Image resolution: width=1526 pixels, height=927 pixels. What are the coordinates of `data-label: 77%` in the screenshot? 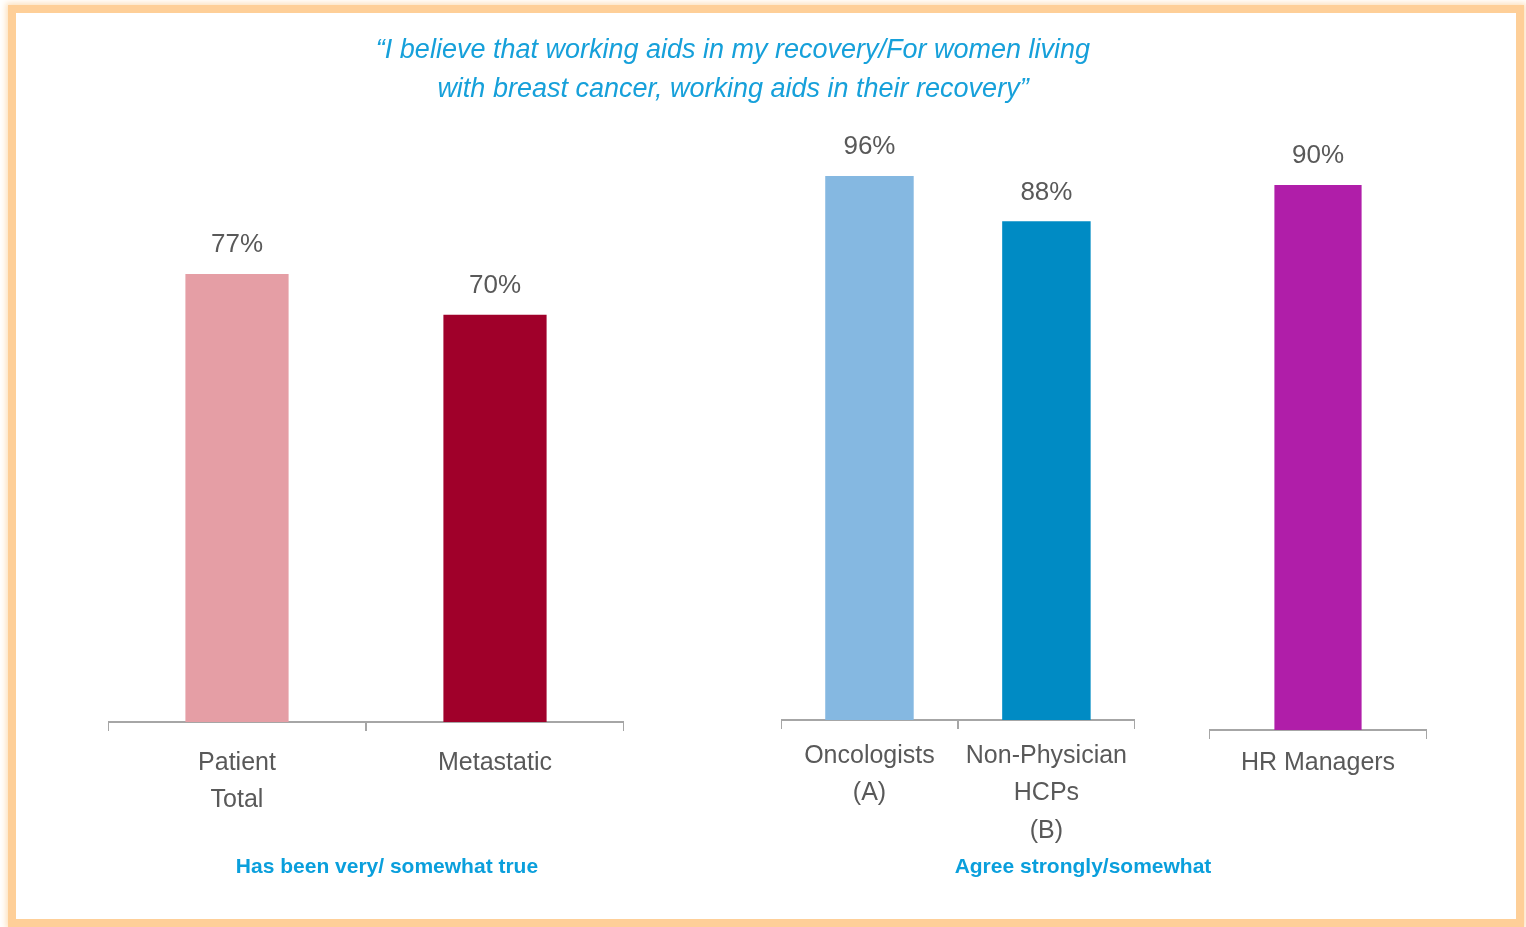 It's located at (237, 243).